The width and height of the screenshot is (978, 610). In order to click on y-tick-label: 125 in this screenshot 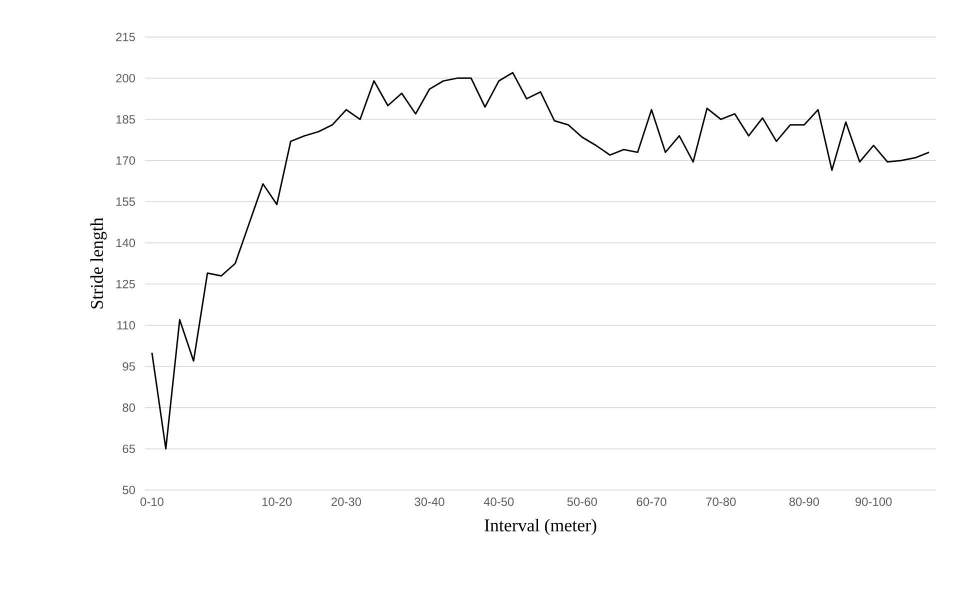, I will do `click(125, 284)`.